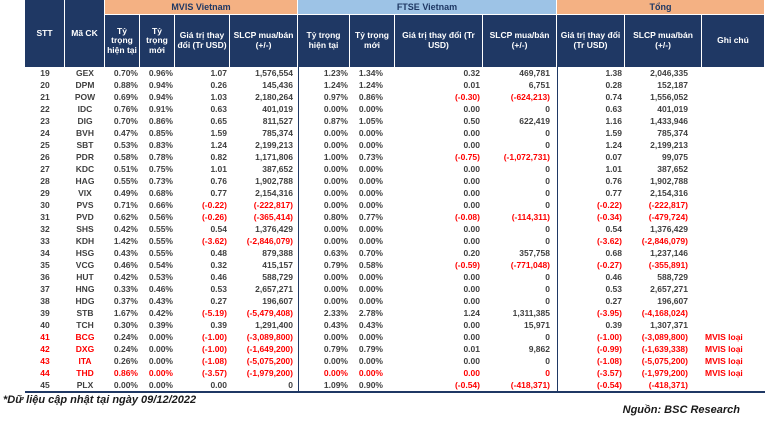 The height and width of the screenshot is (425, 765). I want to click on stock-code-cell: KDH, so click(85, 241).